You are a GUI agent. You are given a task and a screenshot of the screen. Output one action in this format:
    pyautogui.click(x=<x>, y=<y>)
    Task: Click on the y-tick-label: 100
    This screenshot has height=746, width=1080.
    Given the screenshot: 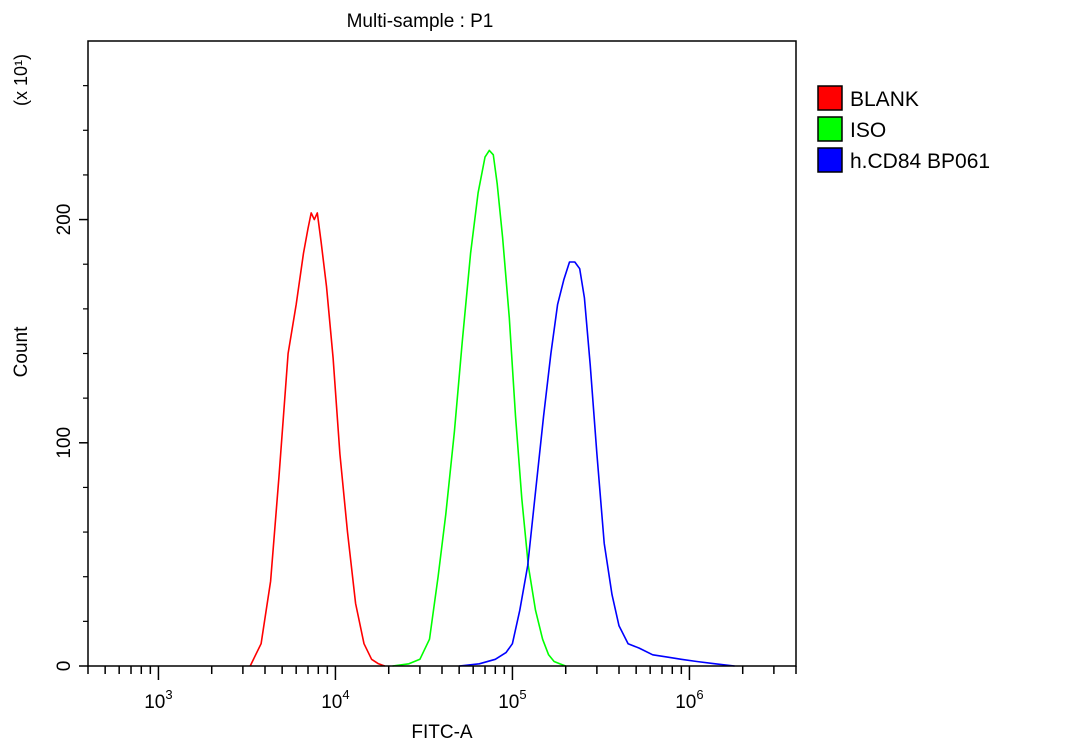 What is the action you would take?
    pyautogui.click(x=64, y=443)
    